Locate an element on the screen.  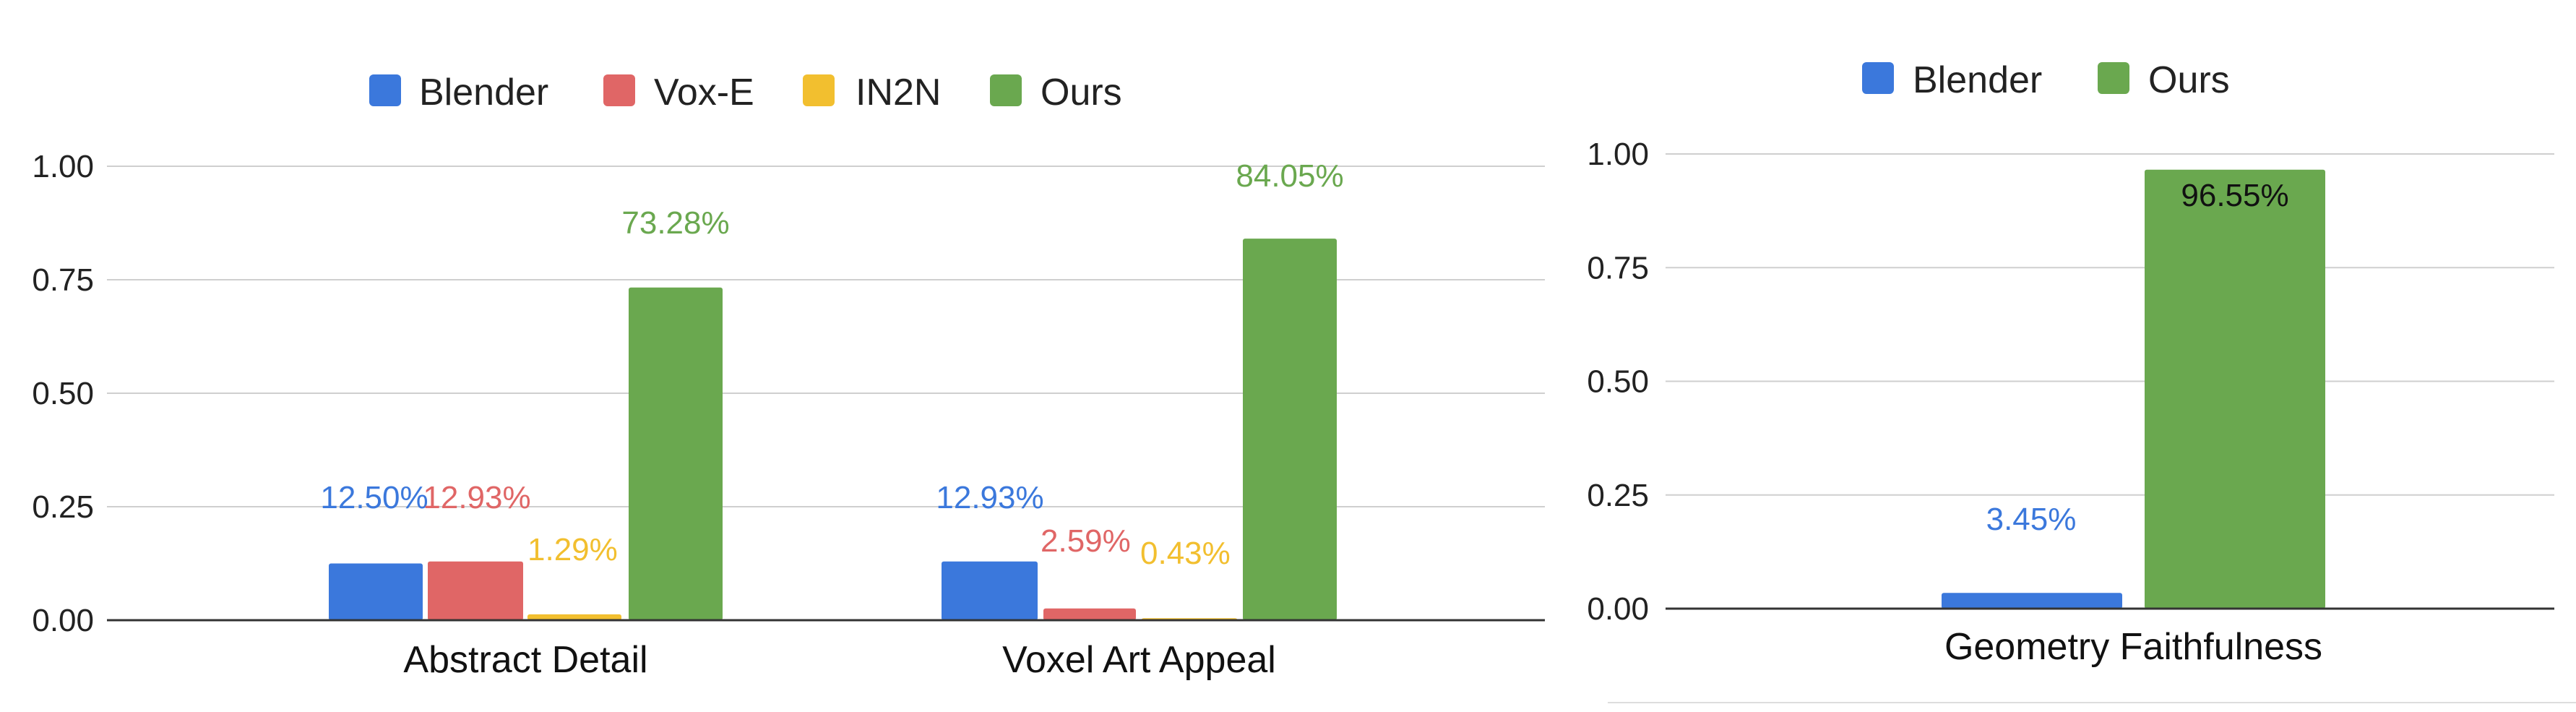
data-label: 2.59% is located at coordinates (1086, 541).